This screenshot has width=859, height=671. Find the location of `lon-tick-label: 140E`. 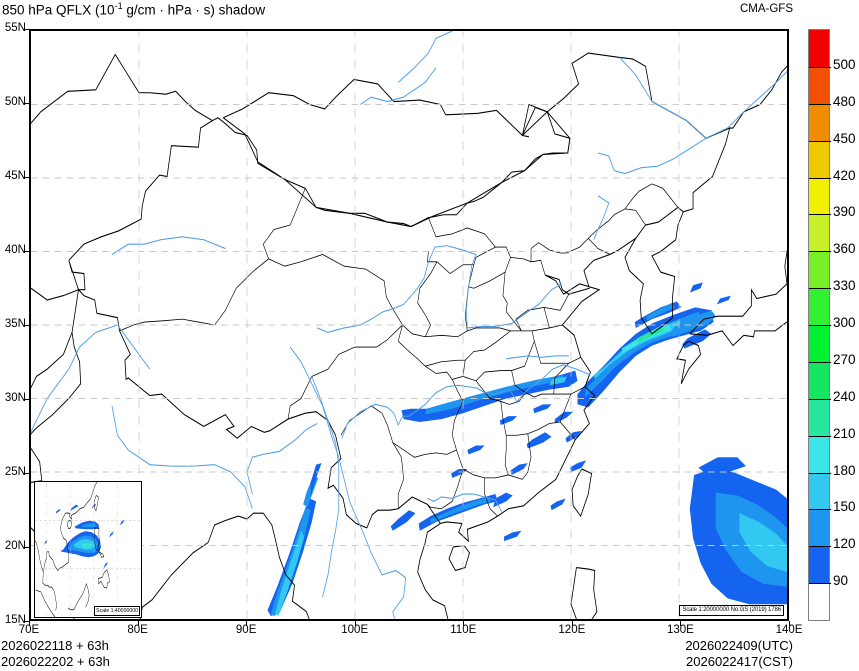

lon-tick-label: 140E is located at coordinates (789, 630).